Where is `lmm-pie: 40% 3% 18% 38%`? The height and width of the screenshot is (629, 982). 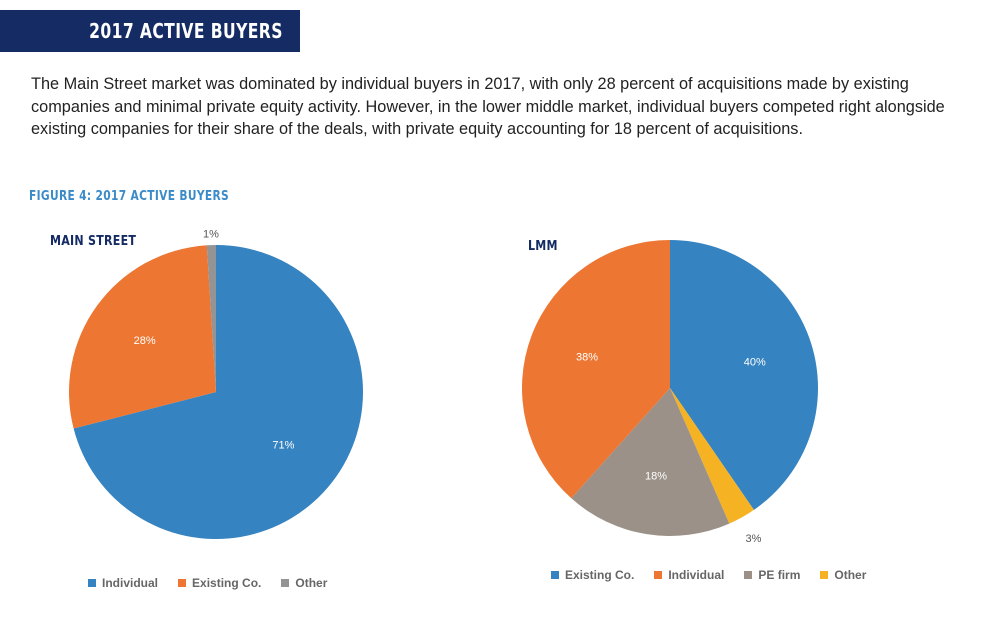
lmm-pie: 40% 3% 18% 38% is located at coordinates (670, 392).